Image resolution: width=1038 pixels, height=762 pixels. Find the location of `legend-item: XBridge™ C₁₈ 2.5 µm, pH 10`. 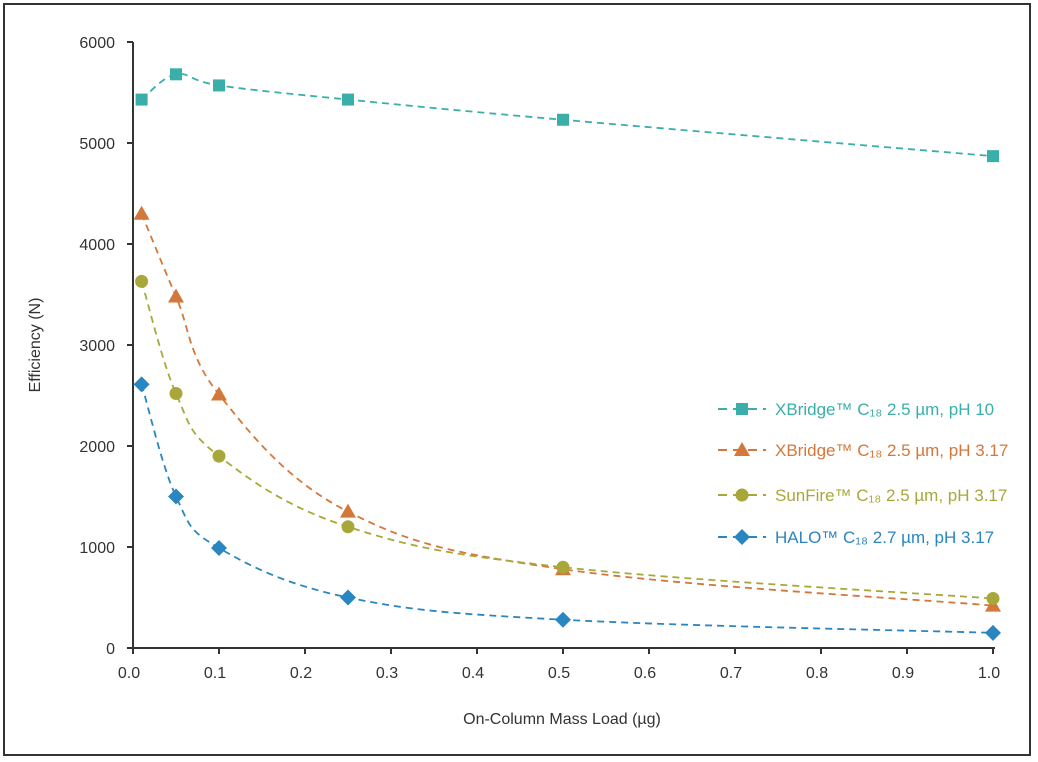

legend-item: XBridge™ C₁₈ 2.5 µm, pH 10 is located at coordinates (856, 409).